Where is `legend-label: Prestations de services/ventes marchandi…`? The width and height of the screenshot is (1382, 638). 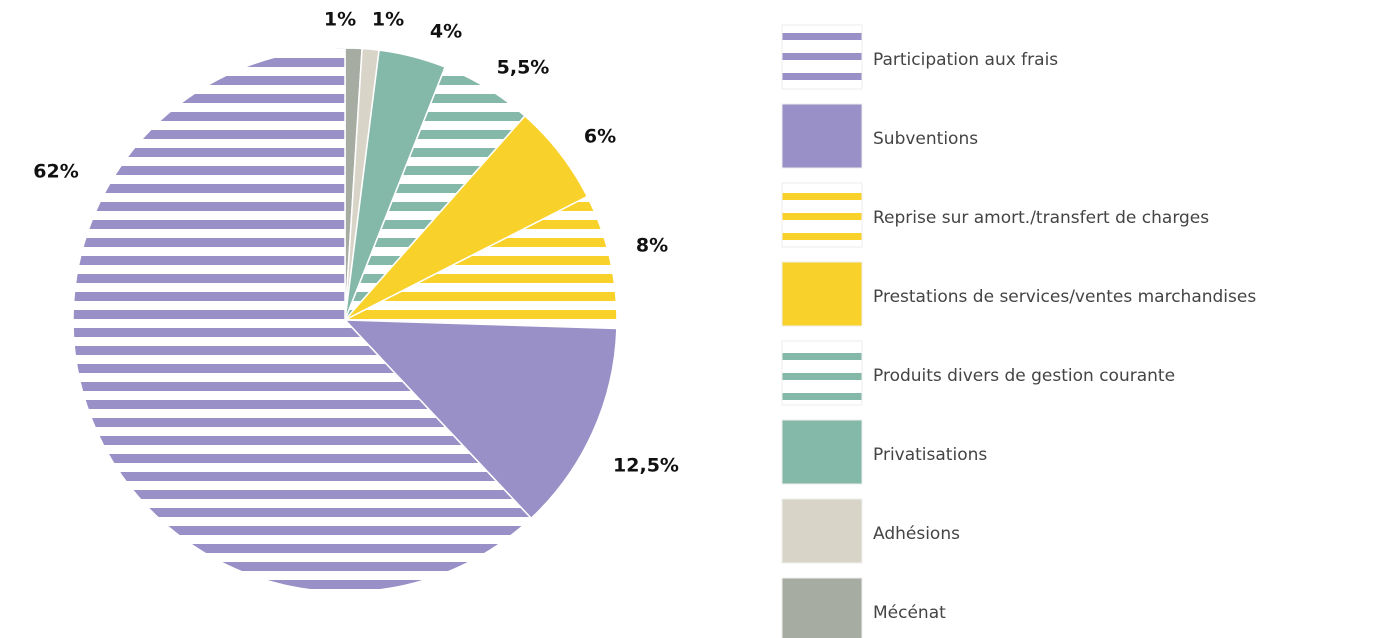 legend-label: Prestations de services/ventes marchandi… is located at coordinates (1064, 297).